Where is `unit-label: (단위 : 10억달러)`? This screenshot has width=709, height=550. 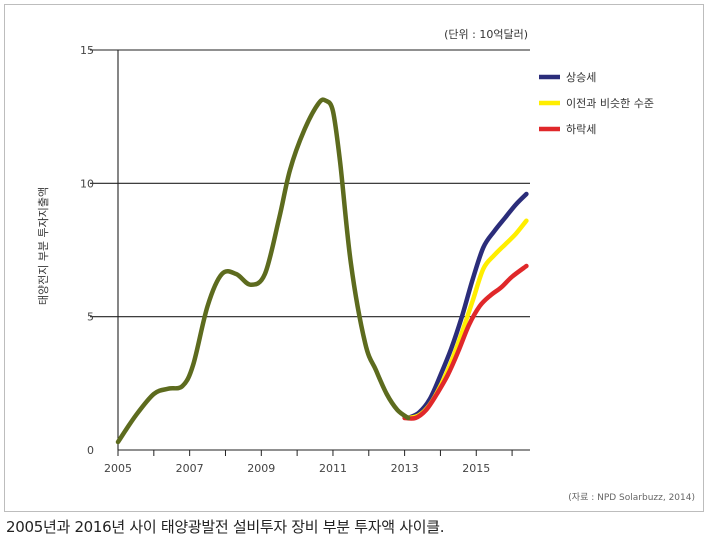
unit-label: (단위 : 10억달러) is located at coordinates (486, 34).